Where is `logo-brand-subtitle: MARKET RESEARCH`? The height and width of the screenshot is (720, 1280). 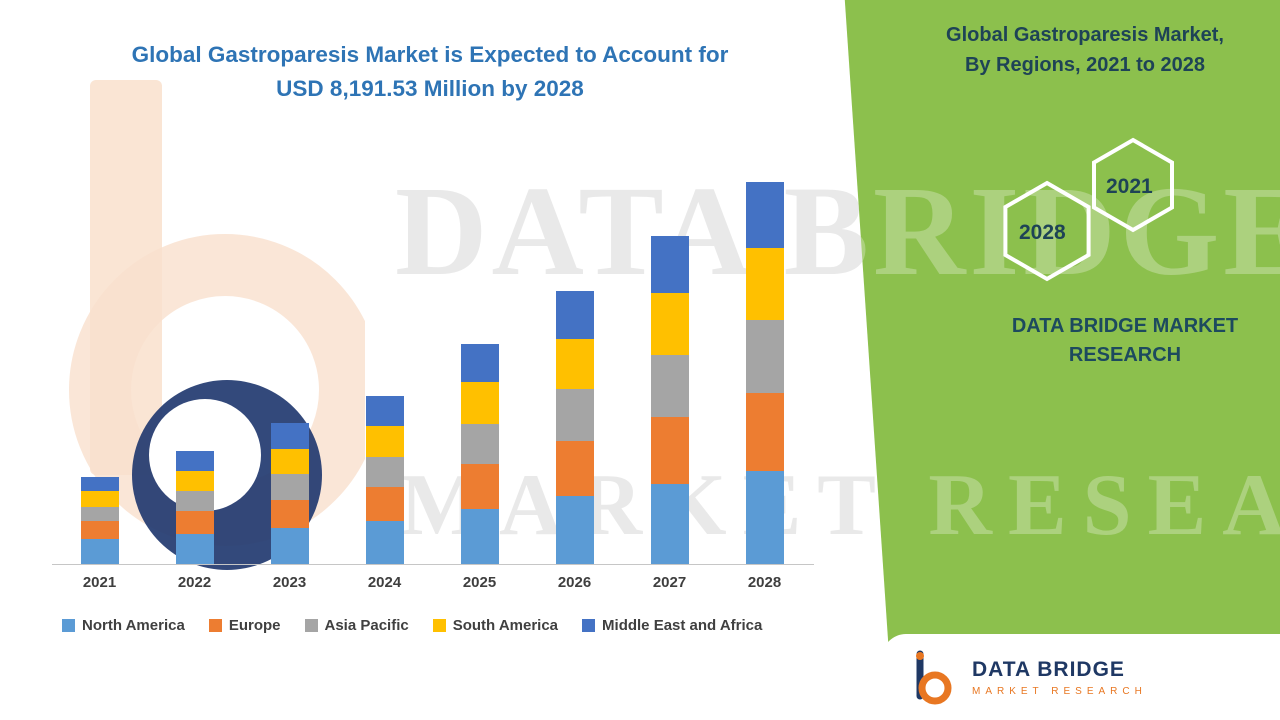
logo-brand-subtitle: MARKET RESEARCH is located at coordinates (1059, 691).